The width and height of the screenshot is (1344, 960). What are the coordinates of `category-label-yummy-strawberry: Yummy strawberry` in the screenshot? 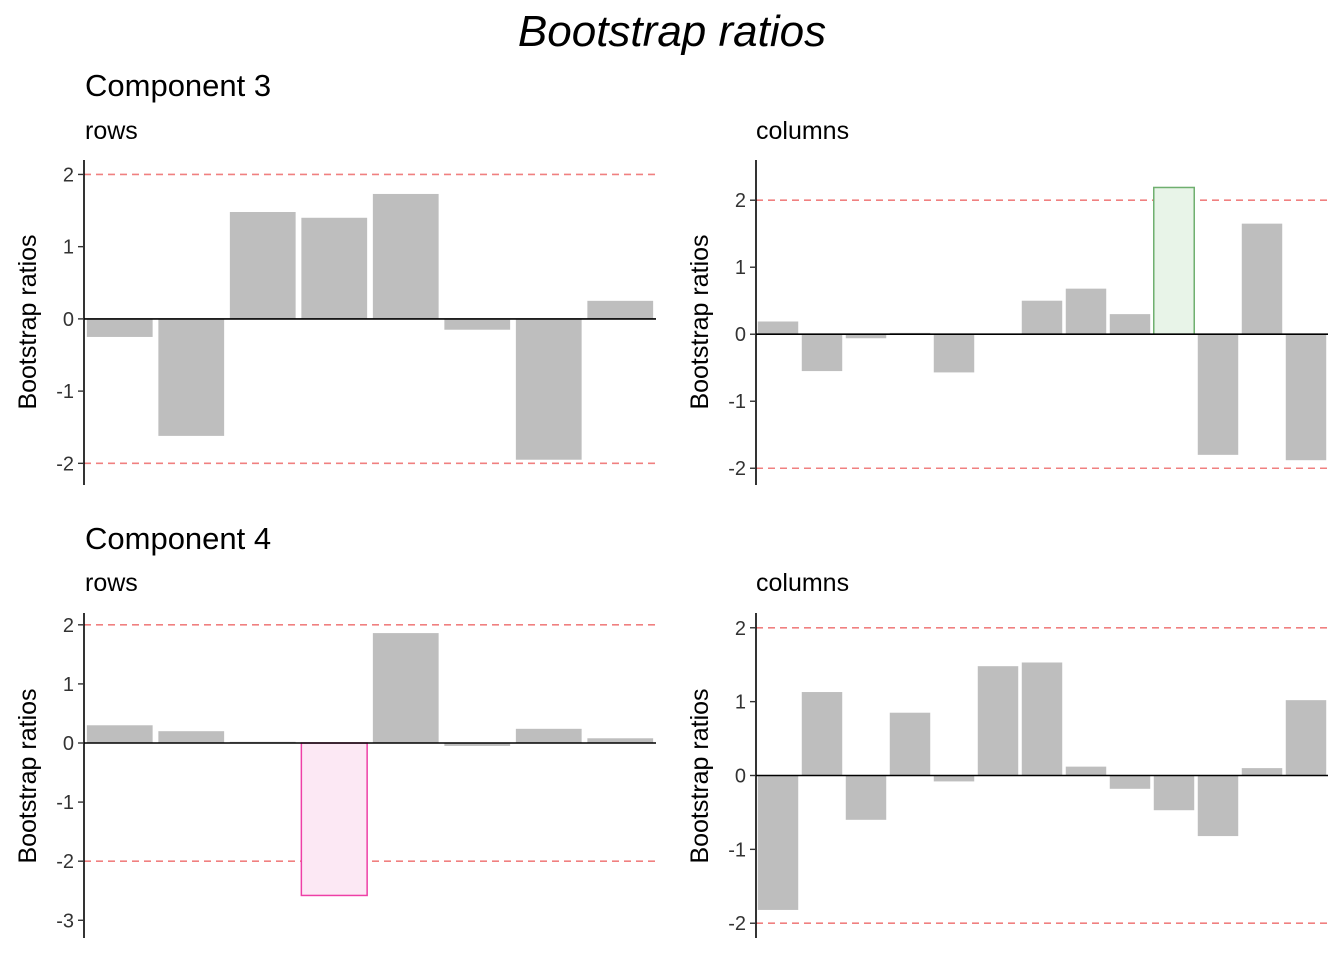 It's located at (406, 838).